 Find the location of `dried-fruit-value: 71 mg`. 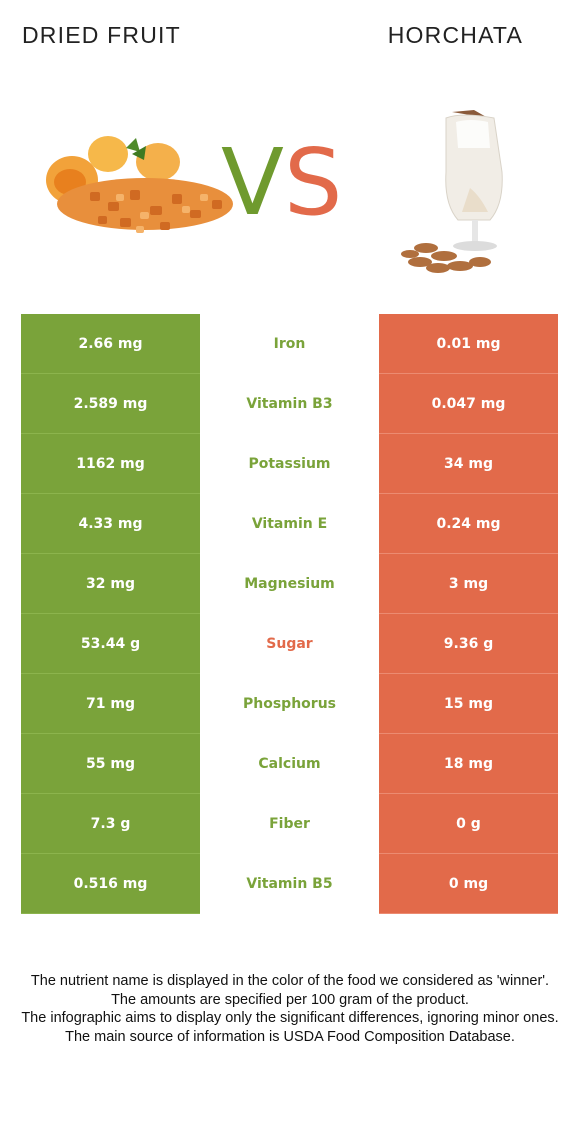

dried-fruit-value: 71 mg is located at coordinates (110, 704).